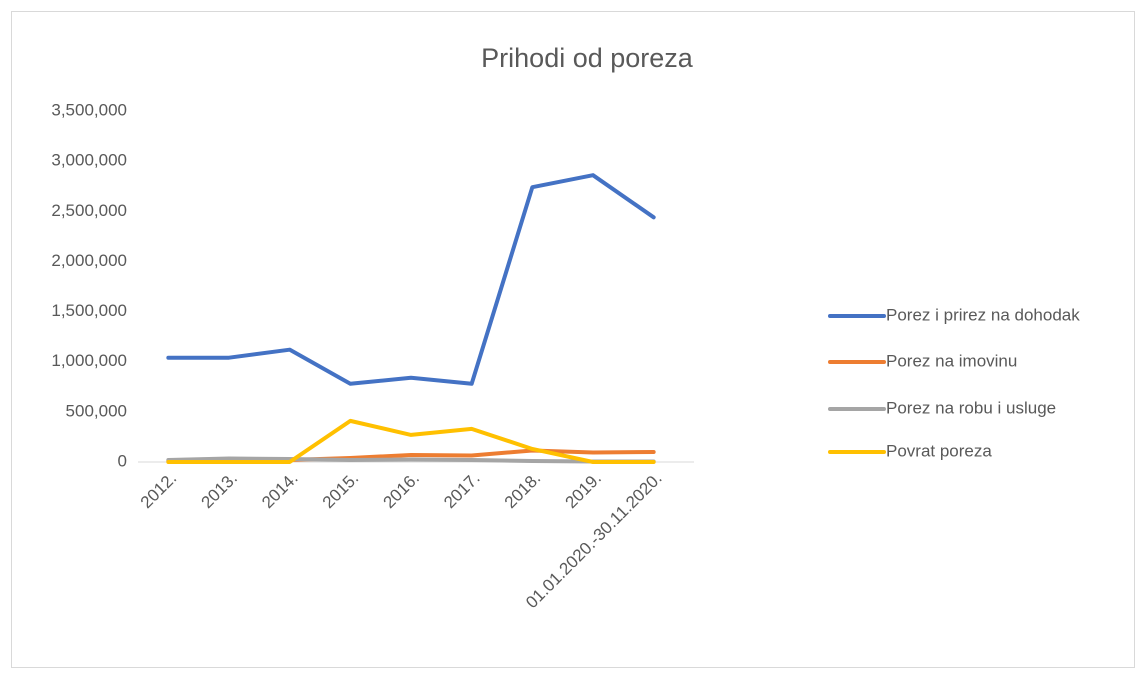 This screenshot has width=1147, height=684. I want to click on legend-label: Porez na robu i usluge, so click(971, 407).